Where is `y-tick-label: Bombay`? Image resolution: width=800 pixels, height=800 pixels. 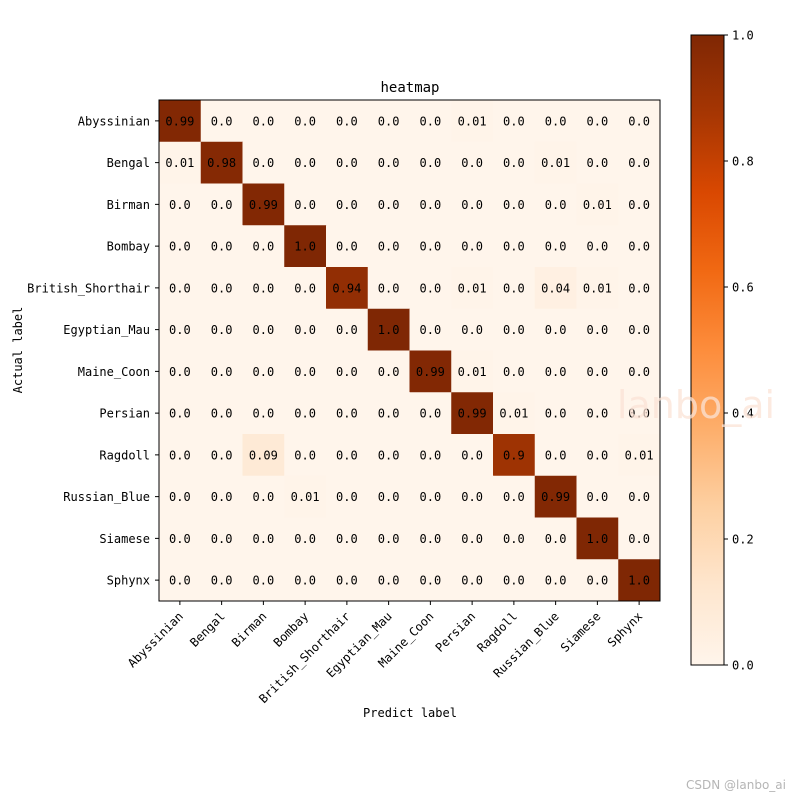
y-tick-label: Bombay is located at coordinates (128, 247).